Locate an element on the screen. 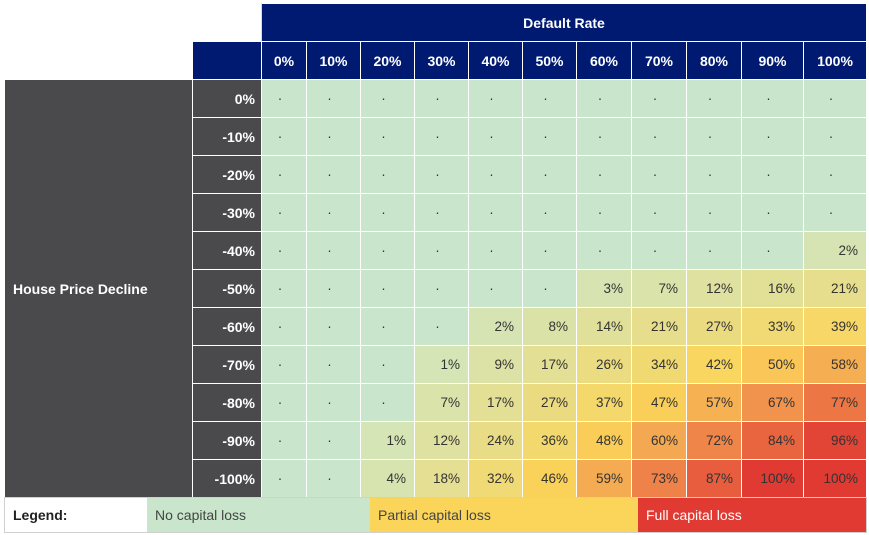  column-header: 30% is located at coordinates (441, 60).